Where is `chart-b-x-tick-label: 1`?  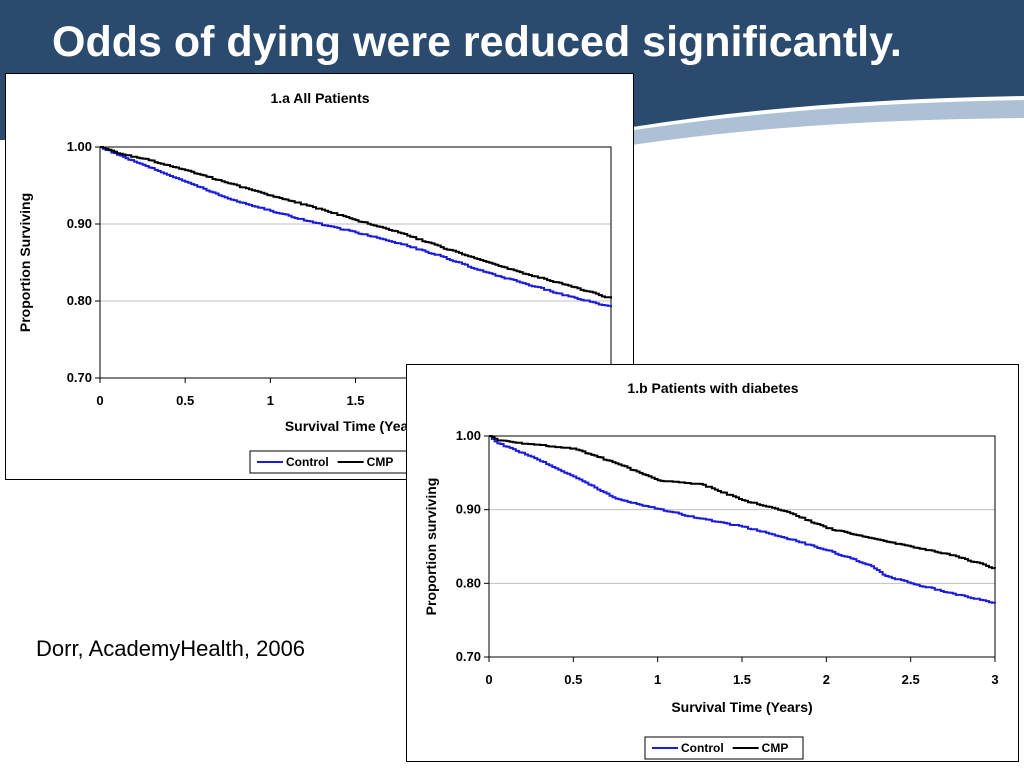
chart-b-x-tick-label: 1 is located at coordinates (657, 679).